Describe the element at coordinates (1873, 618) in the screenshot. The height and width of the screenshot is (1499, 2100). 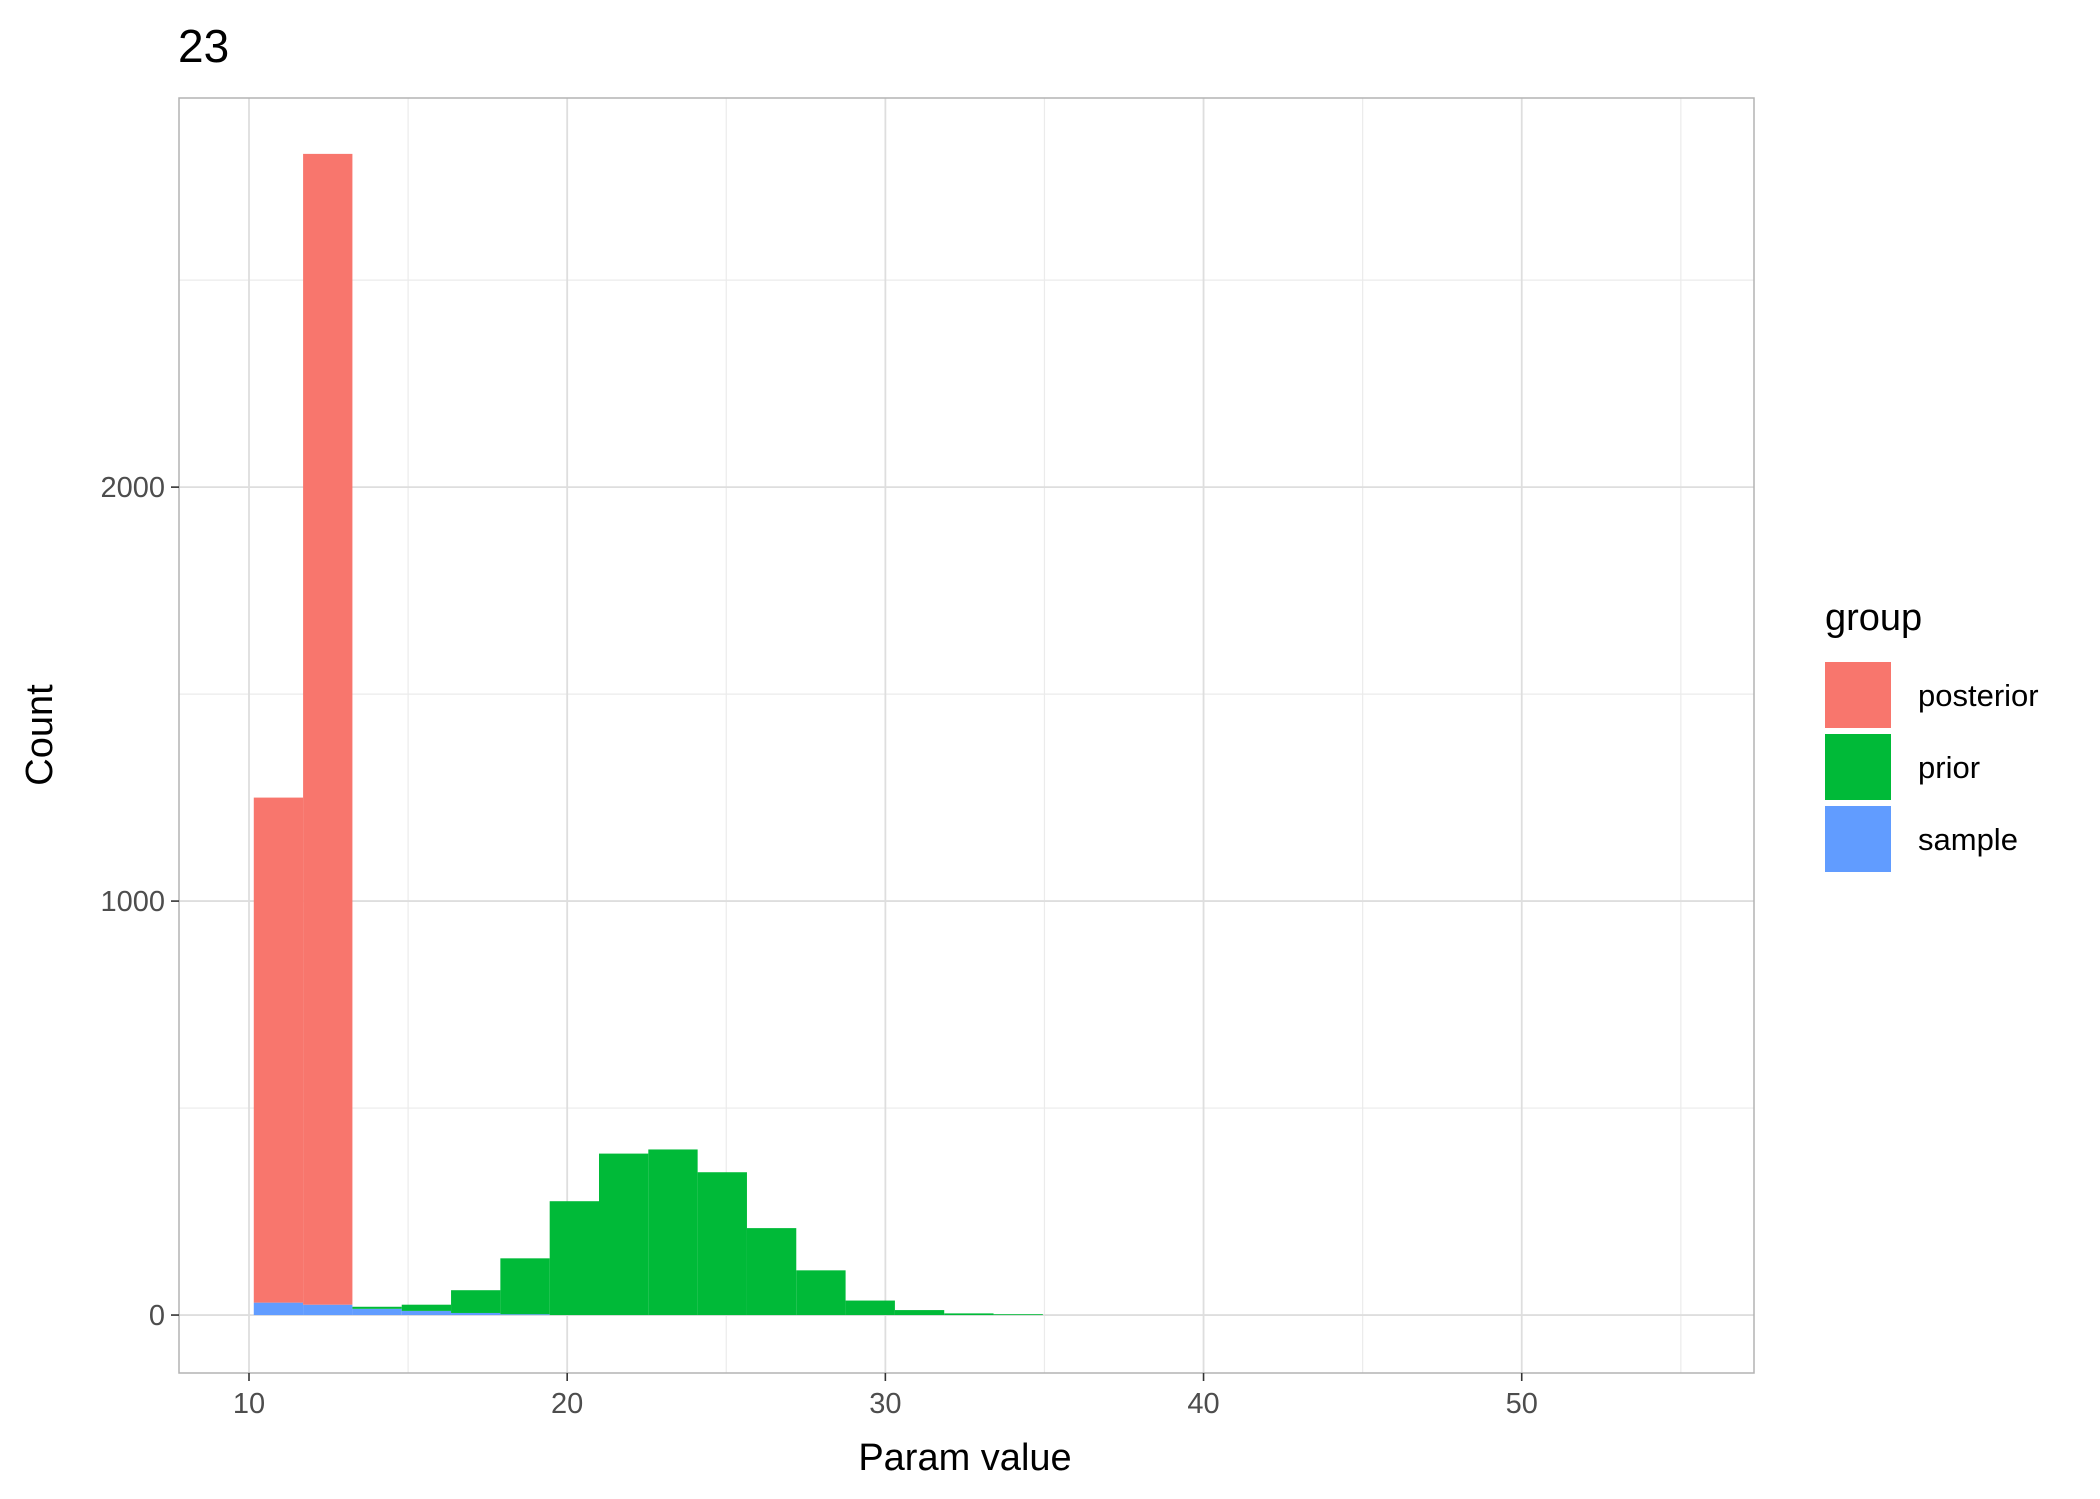
I see `legend-title: group` at that location.